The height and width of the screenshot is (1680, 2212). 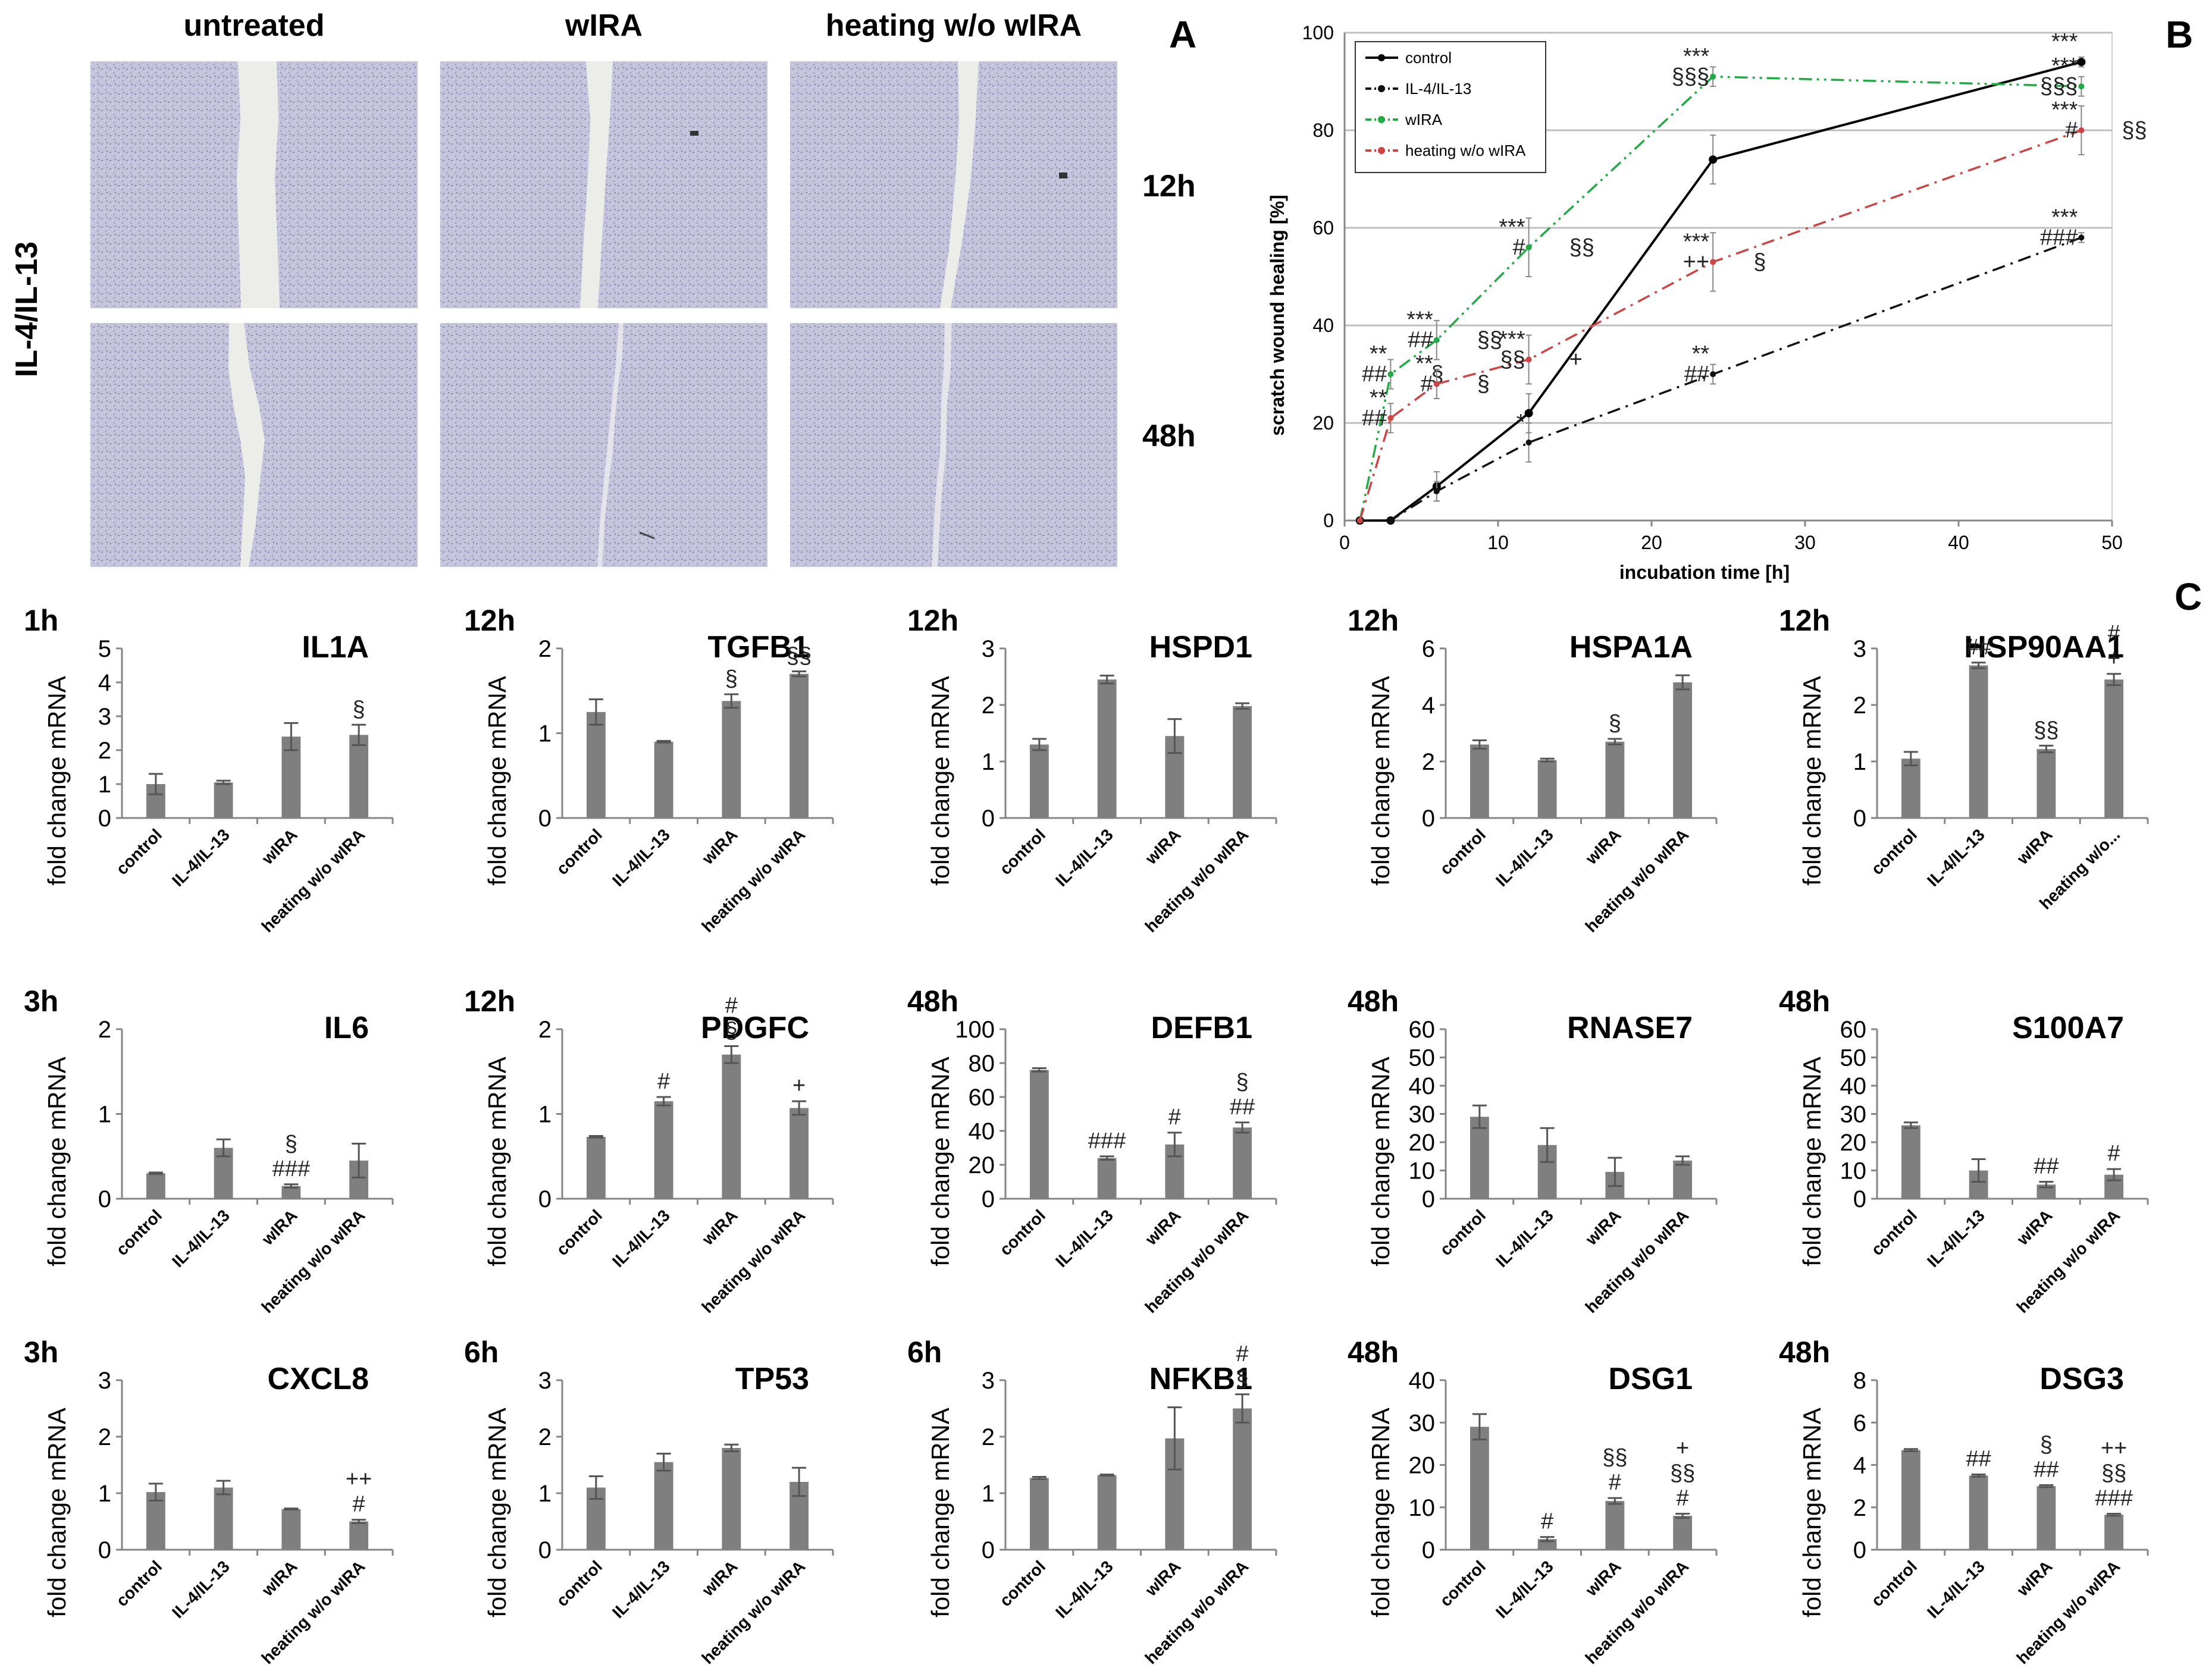 I want to click on chart-gene-title: DSG3, so click(x=2081, y=1379).